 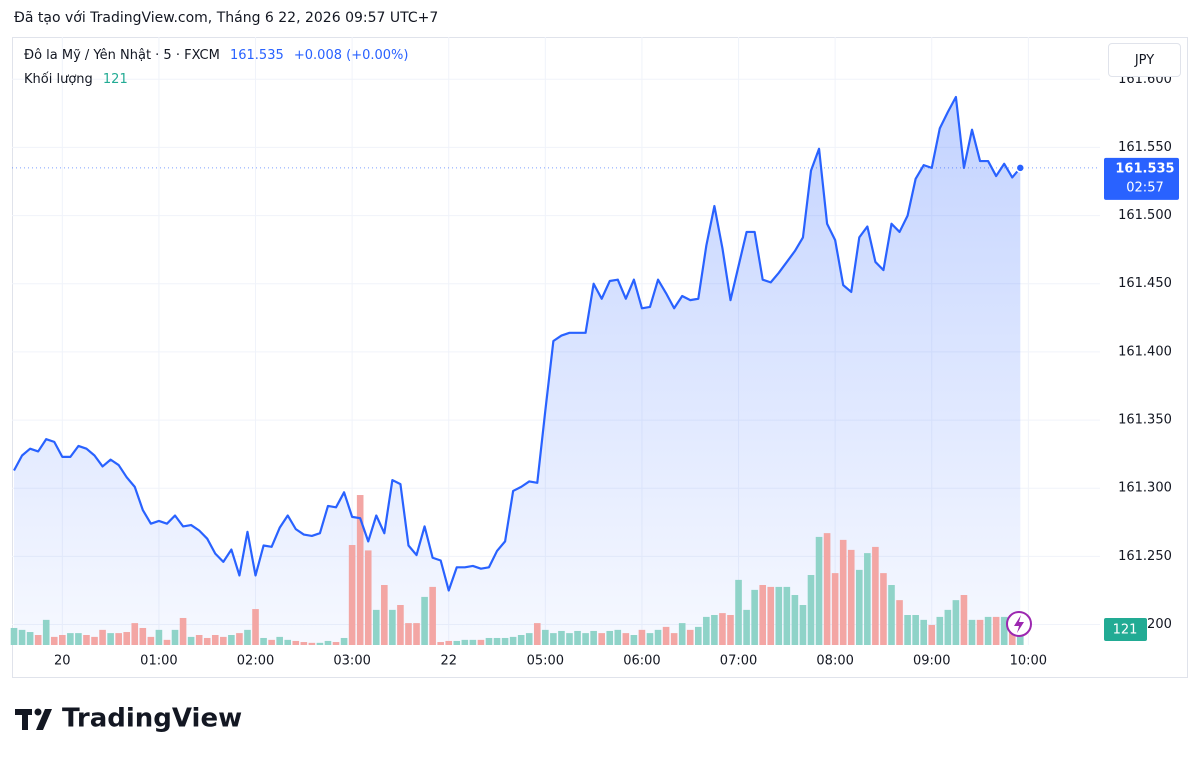 I want to click on x-tick-label: 22, so click(x=448, y=661).